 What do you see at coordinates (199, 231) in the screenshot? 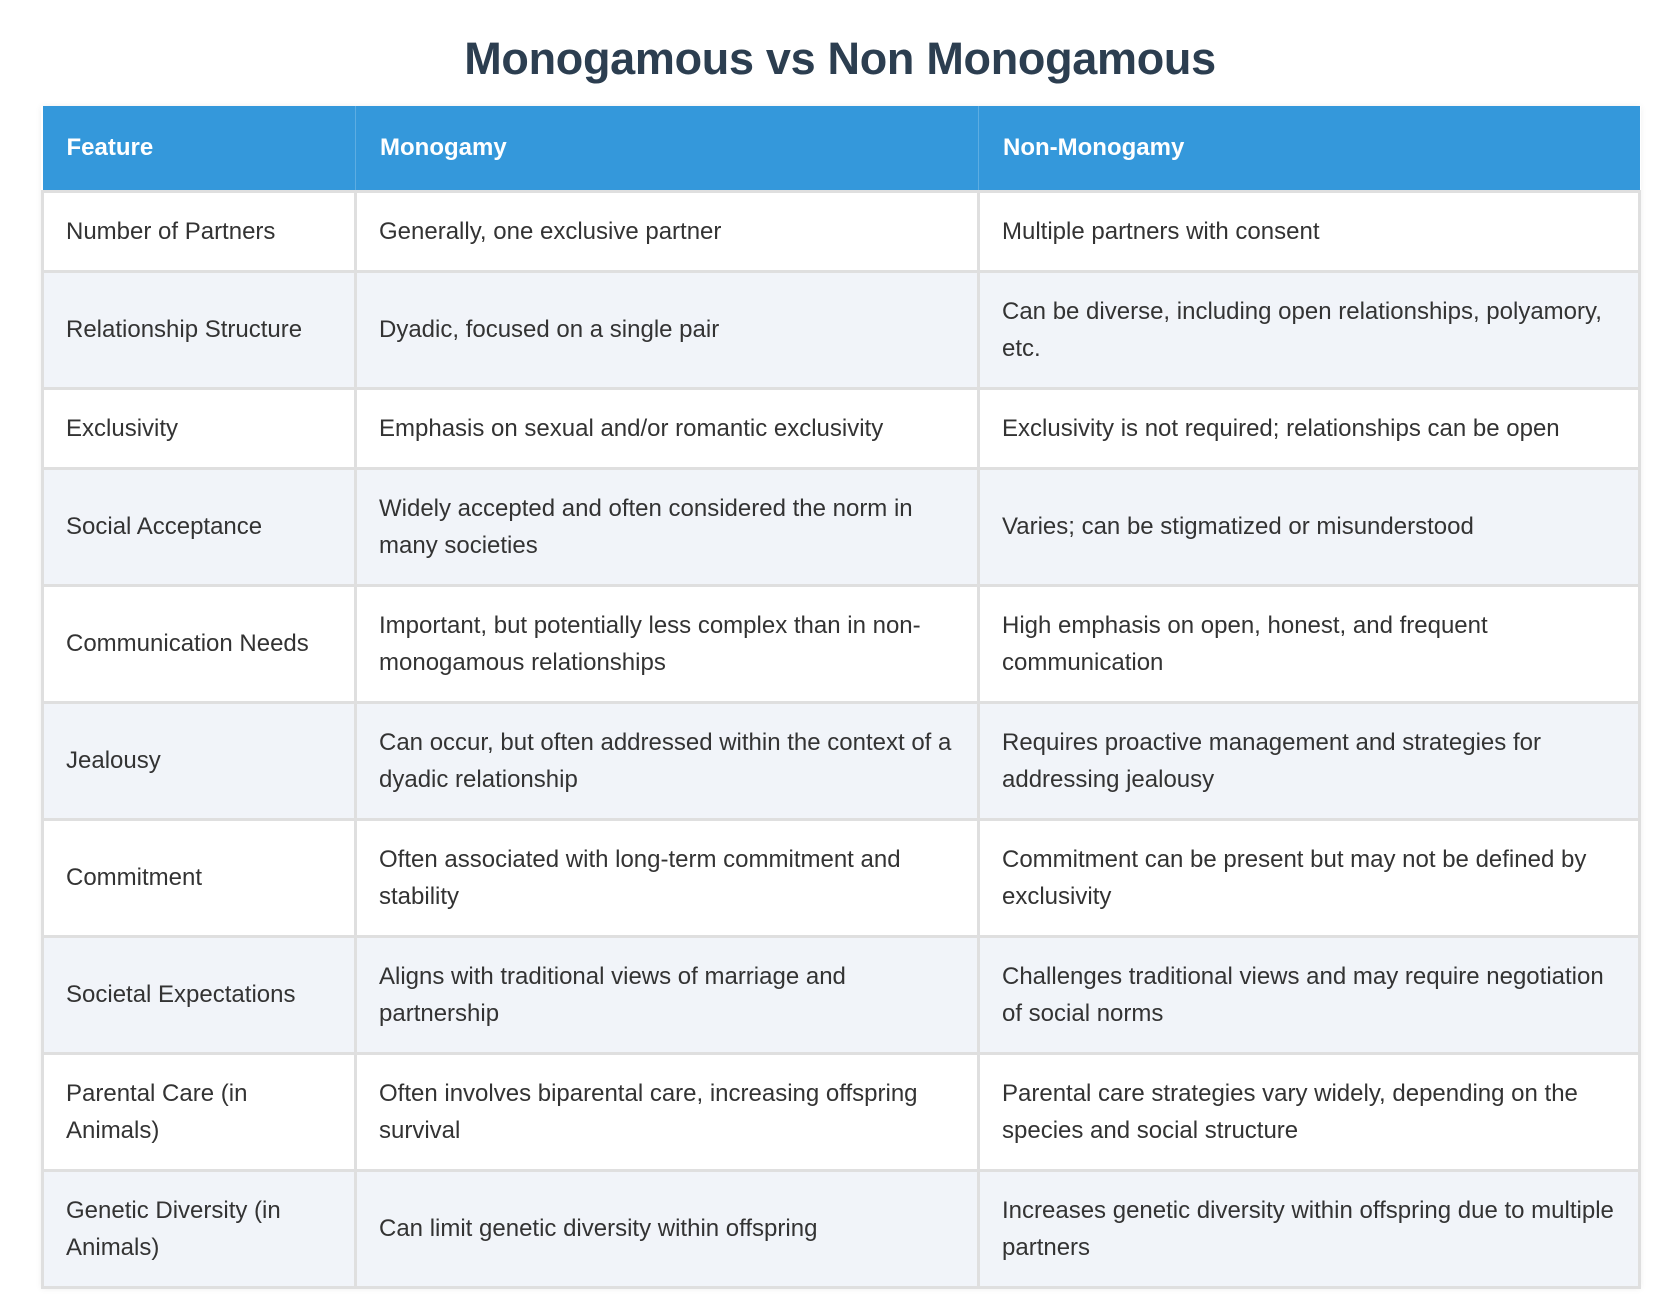
I see `feature-cell: Number of Partners` at bounding box center [199, 231].